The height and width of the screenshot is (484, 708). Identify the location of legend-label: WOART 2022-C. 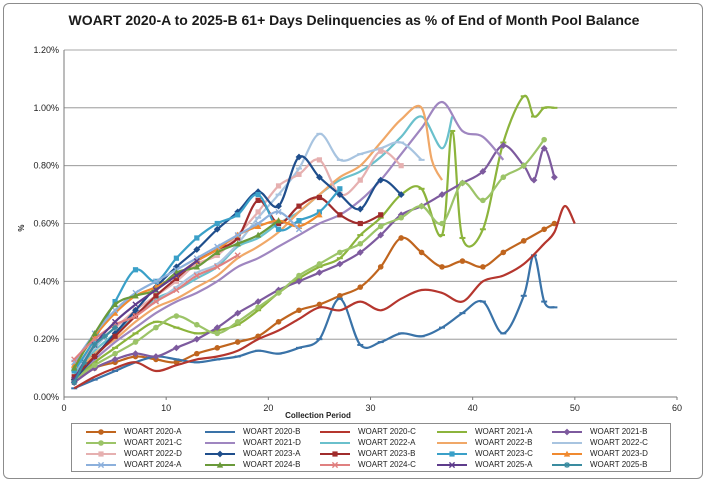
(619, 442).